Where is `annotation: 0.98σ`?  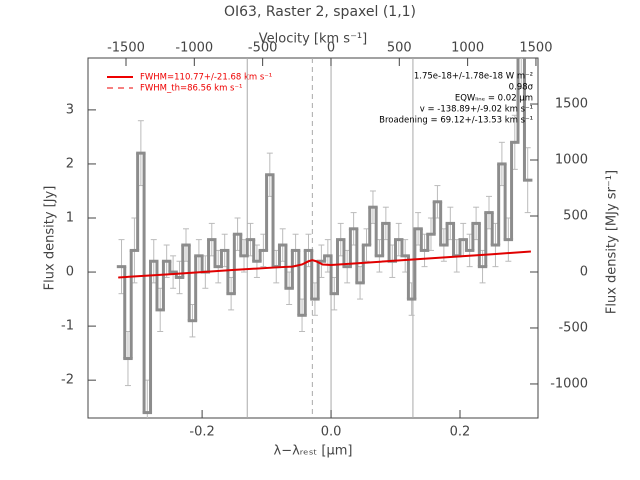
annotation: 0.98σ is located at coordinates (521, 88).